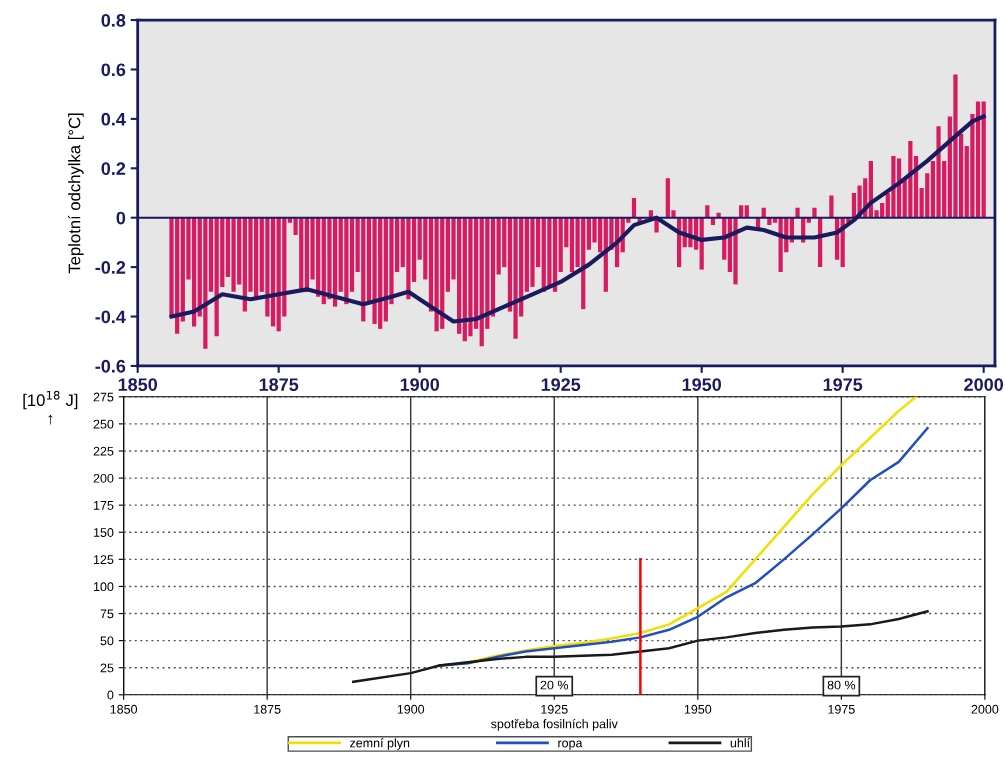  I want to click on y-axis-title: [10$^{18}$ J] ↑, so click(50, 407).